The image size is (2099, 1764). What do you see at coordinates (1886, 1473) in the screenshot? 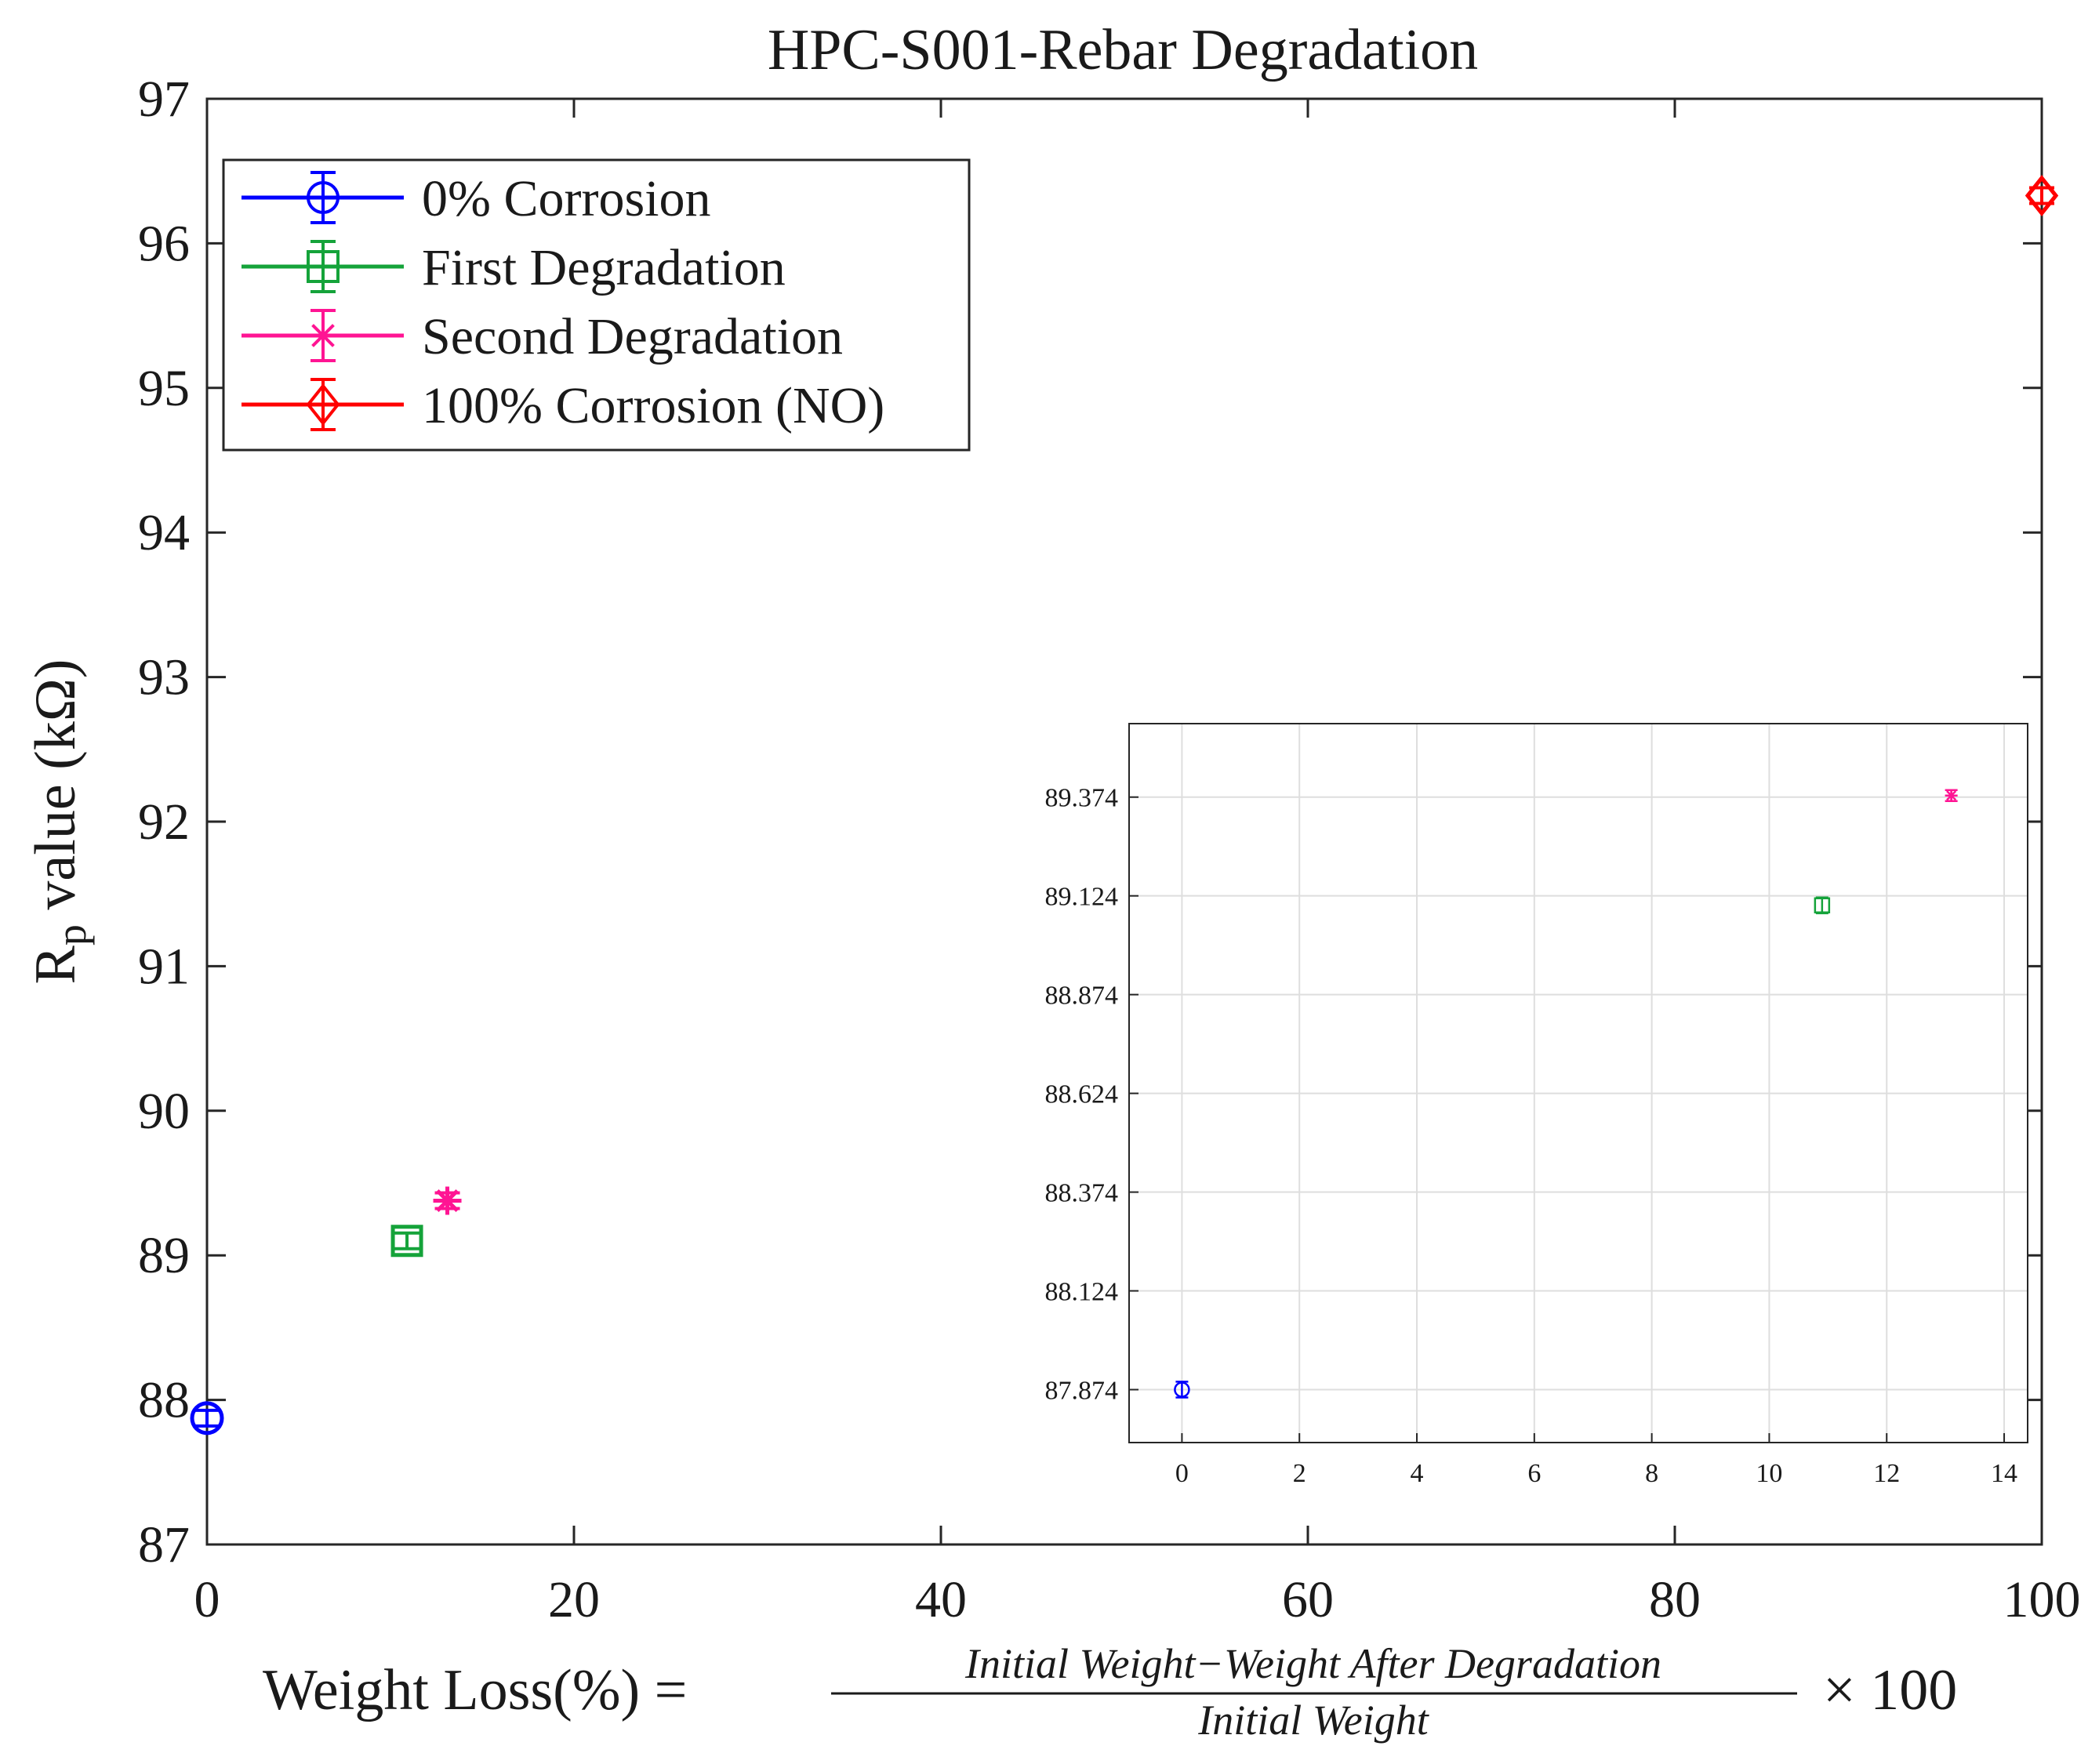
I see `inset-x-tick-label-12: 12` at bounding box center [1886, 1473].